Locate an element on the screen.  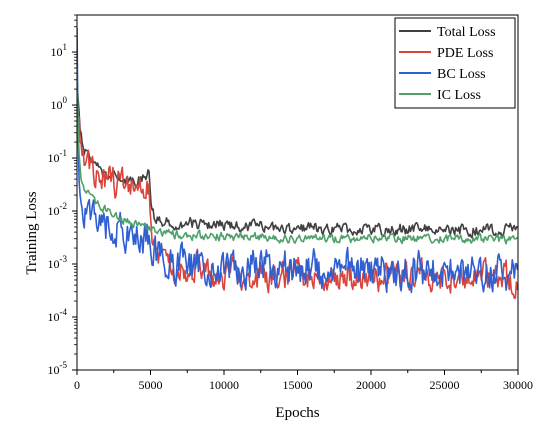
y-tick-label: 10⁻³ is located at coordinates (58, 262).